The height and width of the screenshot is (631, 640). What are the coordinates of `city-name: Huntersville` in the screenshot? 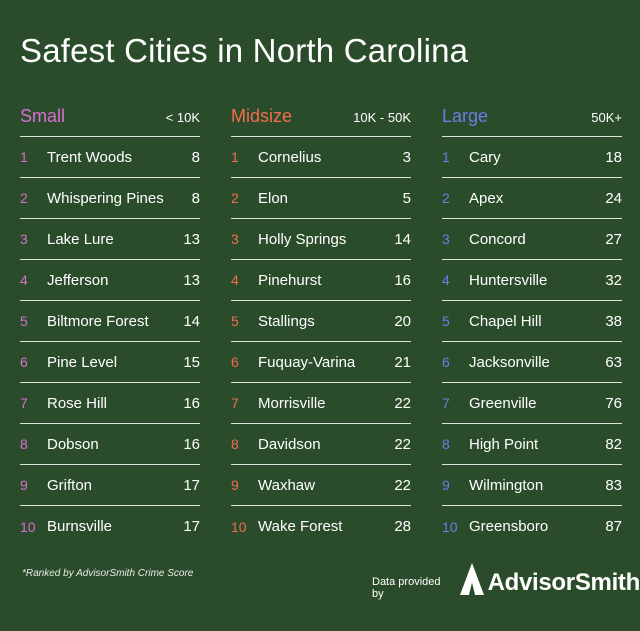 It's located at (508, 280).